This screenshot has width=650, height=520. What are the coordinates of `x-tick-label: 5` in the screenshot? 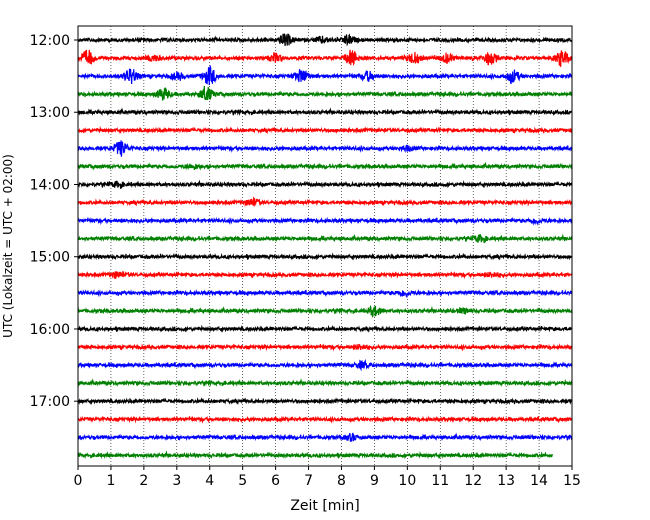 It's located at (242, 481).